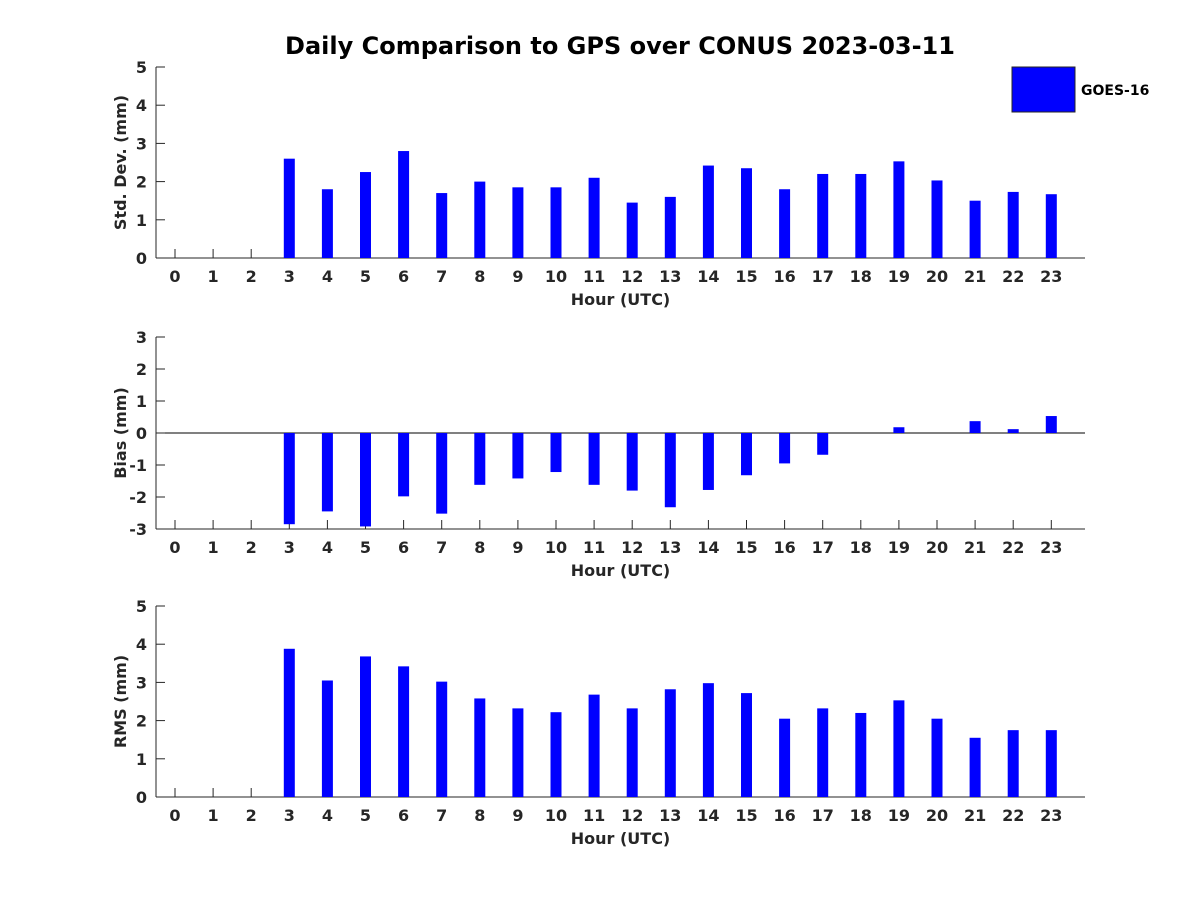 This screenshot has height=900, width=1200. I want to click on y-tick-label: 5, so click(141, 67).